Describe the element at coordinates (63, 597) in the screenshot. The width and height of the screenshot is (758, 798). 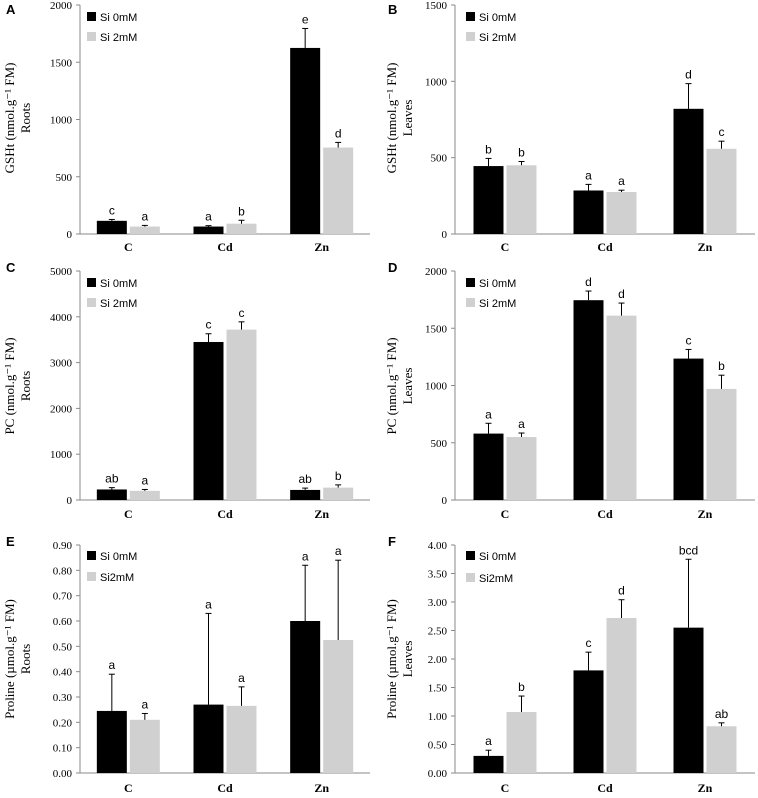
I see `y-tick-label: 0.70` at that location.